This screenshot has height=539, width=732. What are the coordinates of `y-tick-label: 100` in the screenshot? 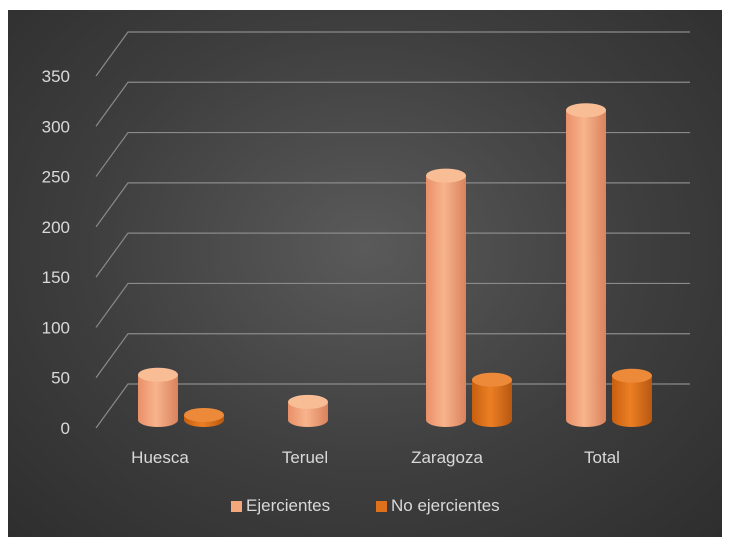 It's located at (56, 327).